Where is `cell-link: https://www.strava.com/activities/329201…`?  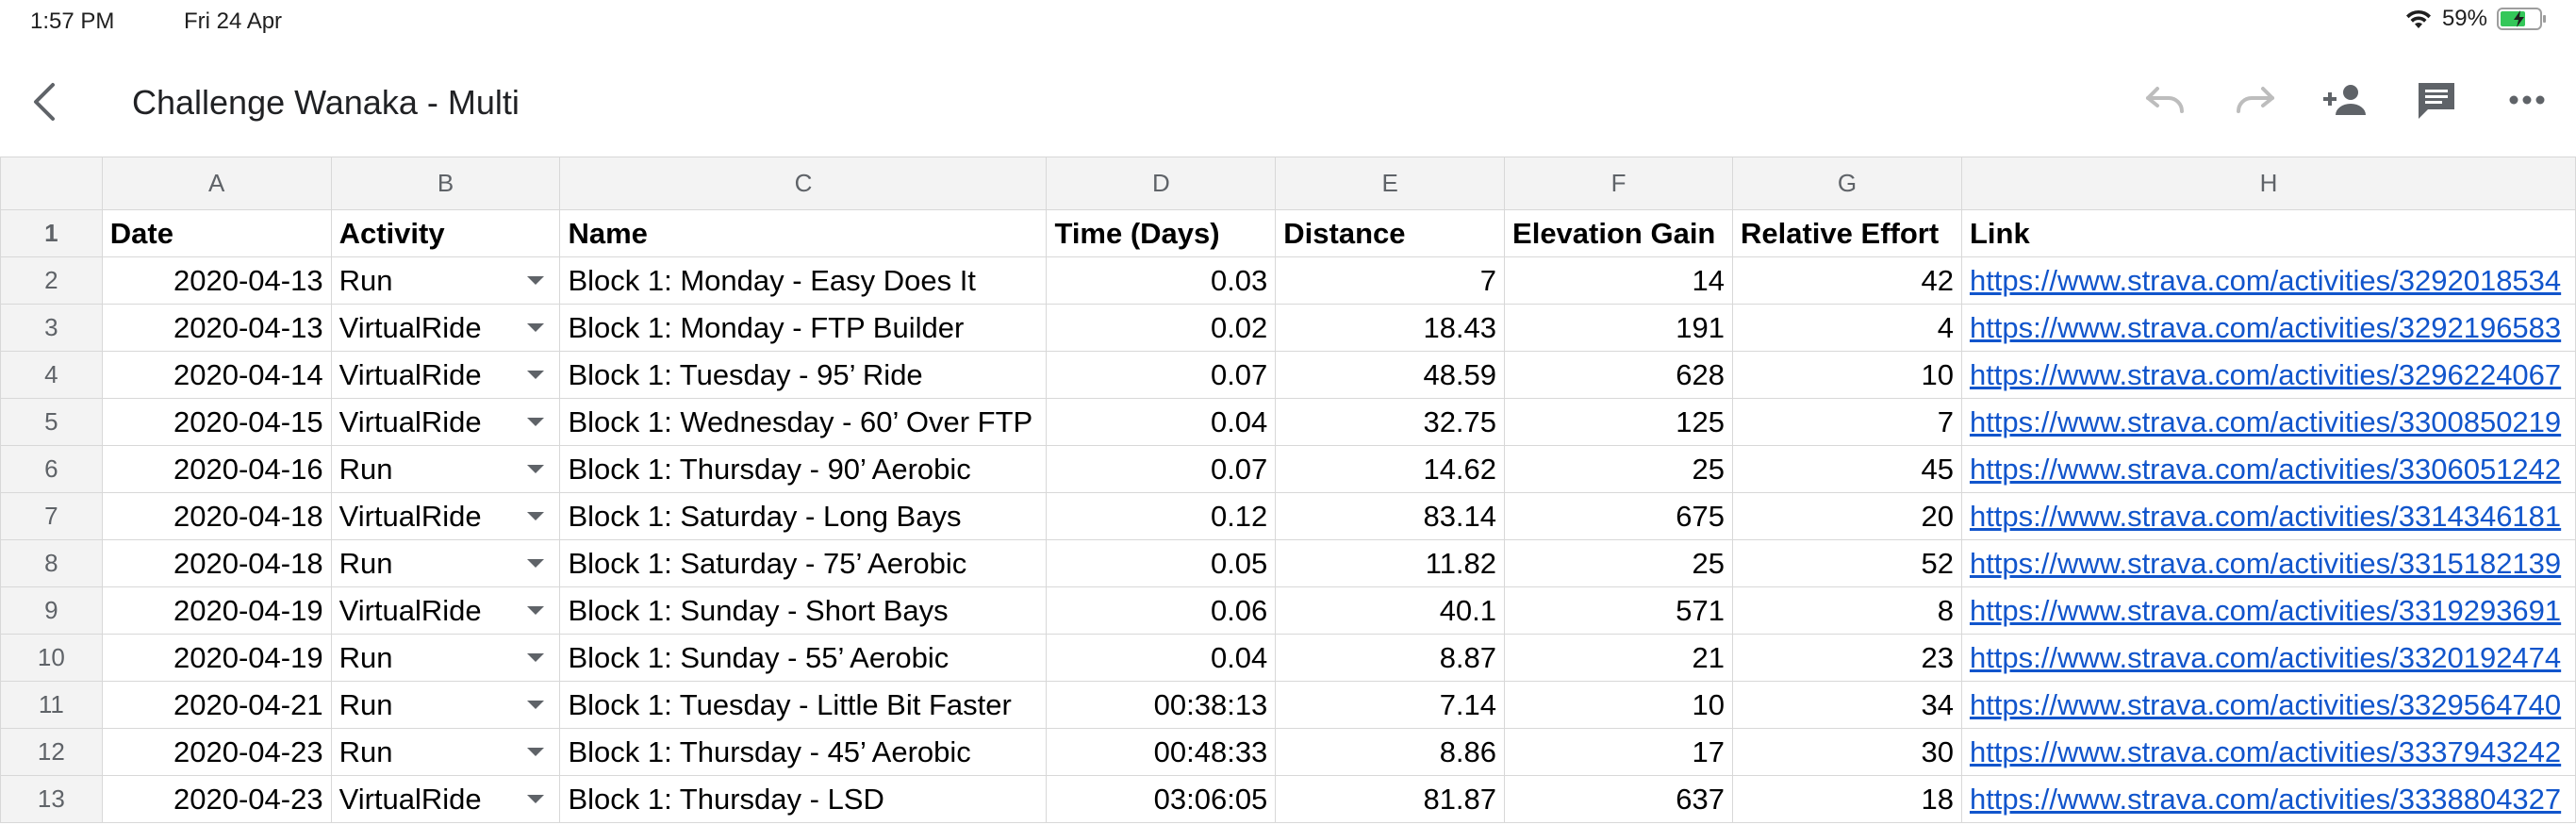 cell-link: https://www.strava.com/activities/329201… is located at coordinates (2268, 280).